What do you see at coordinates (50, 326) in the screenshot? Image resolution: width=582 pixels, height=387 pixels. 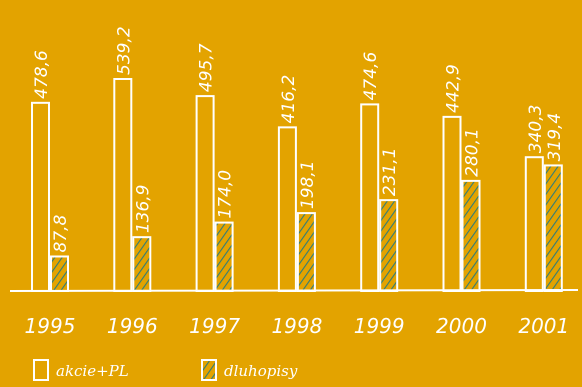 I see `x-tick-label-1995: 1995` at bounding box center [50, 326].